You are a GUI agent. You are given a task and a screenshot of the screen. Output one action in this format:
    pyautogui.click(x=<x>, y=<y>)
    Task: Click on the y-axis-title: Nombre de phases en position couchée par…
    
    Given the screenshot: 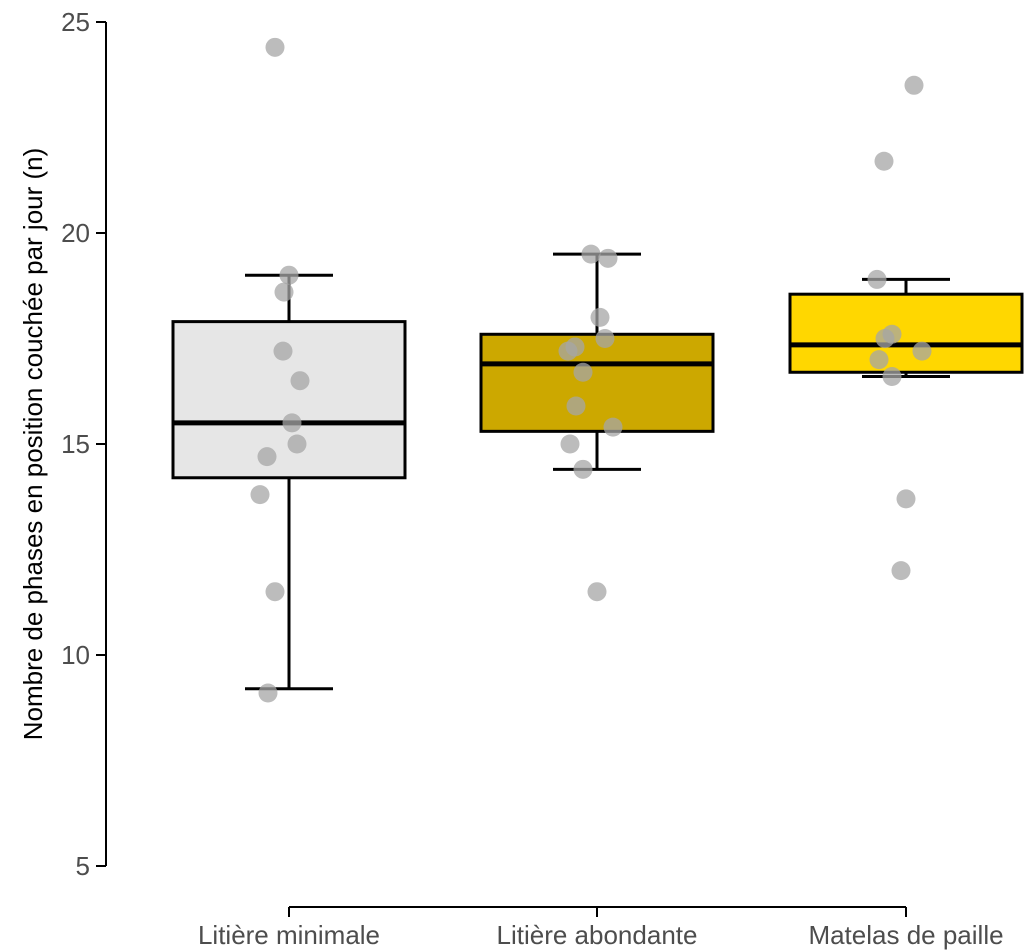 What is the action you would take?
    pyautogui.click(x=33, y=444)
    